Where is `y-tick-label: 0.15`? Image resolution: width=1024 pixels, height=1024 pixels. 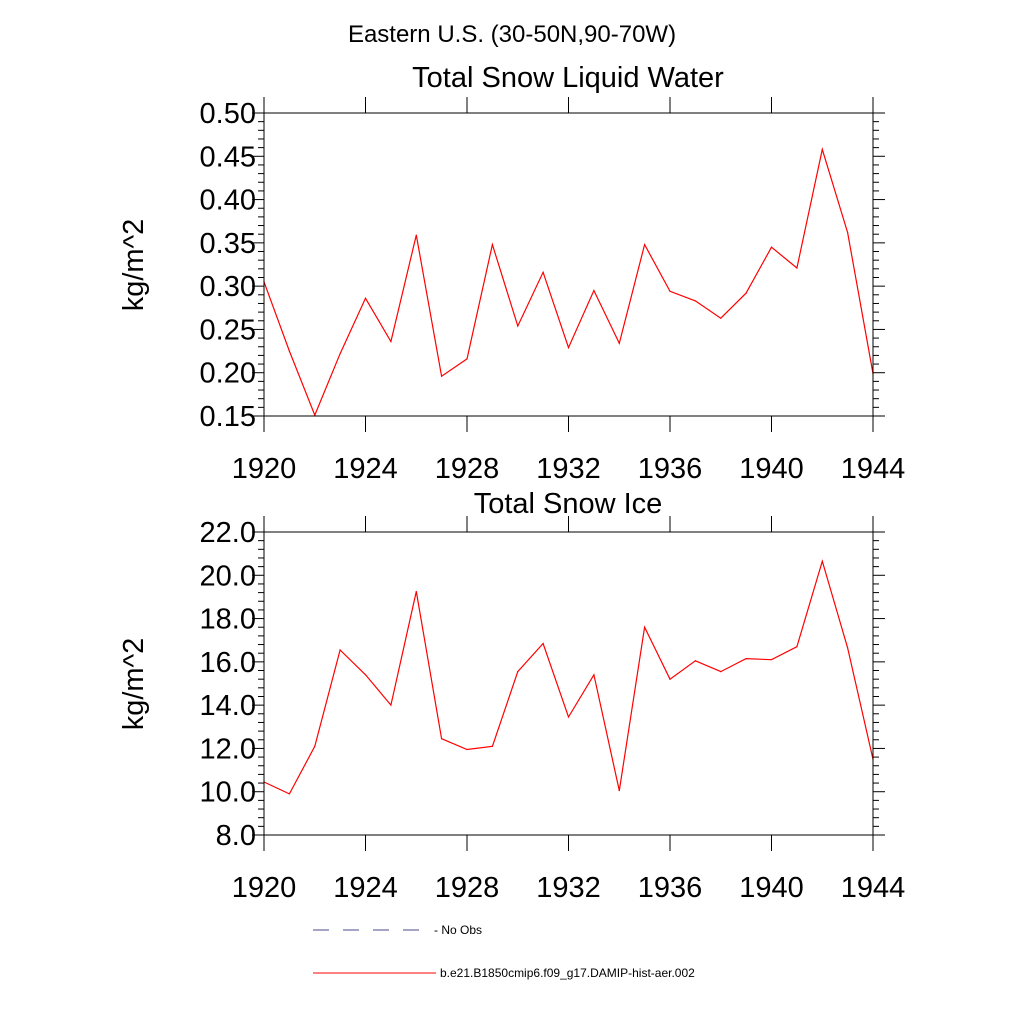
y-tick-label: 0.15 is located at coordinates (228, 417).